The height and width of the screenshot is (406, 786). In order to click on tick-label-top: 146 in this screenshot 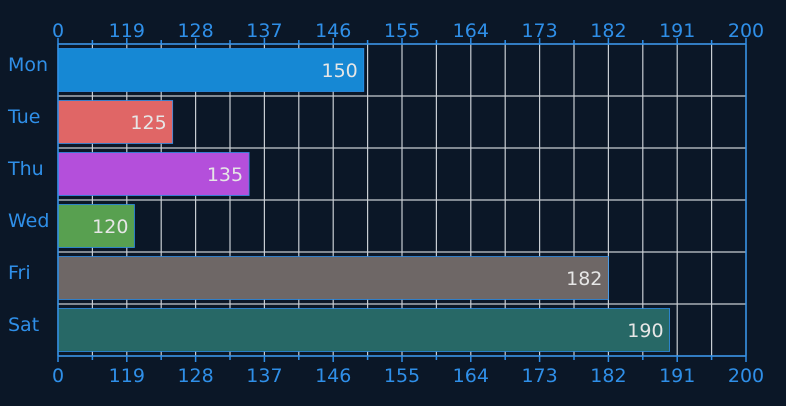, I will do `click(333, 31)`.